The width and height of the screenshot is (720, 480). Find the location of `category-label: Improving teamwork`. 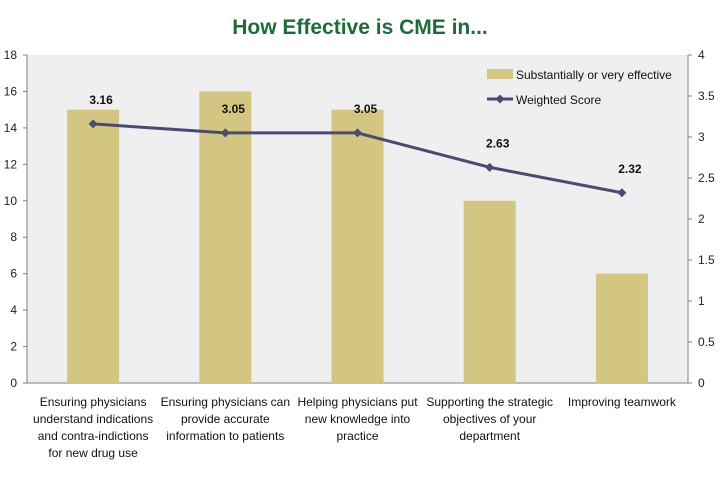

category-label: Improving teamwork is located at coordinates (622, 402).